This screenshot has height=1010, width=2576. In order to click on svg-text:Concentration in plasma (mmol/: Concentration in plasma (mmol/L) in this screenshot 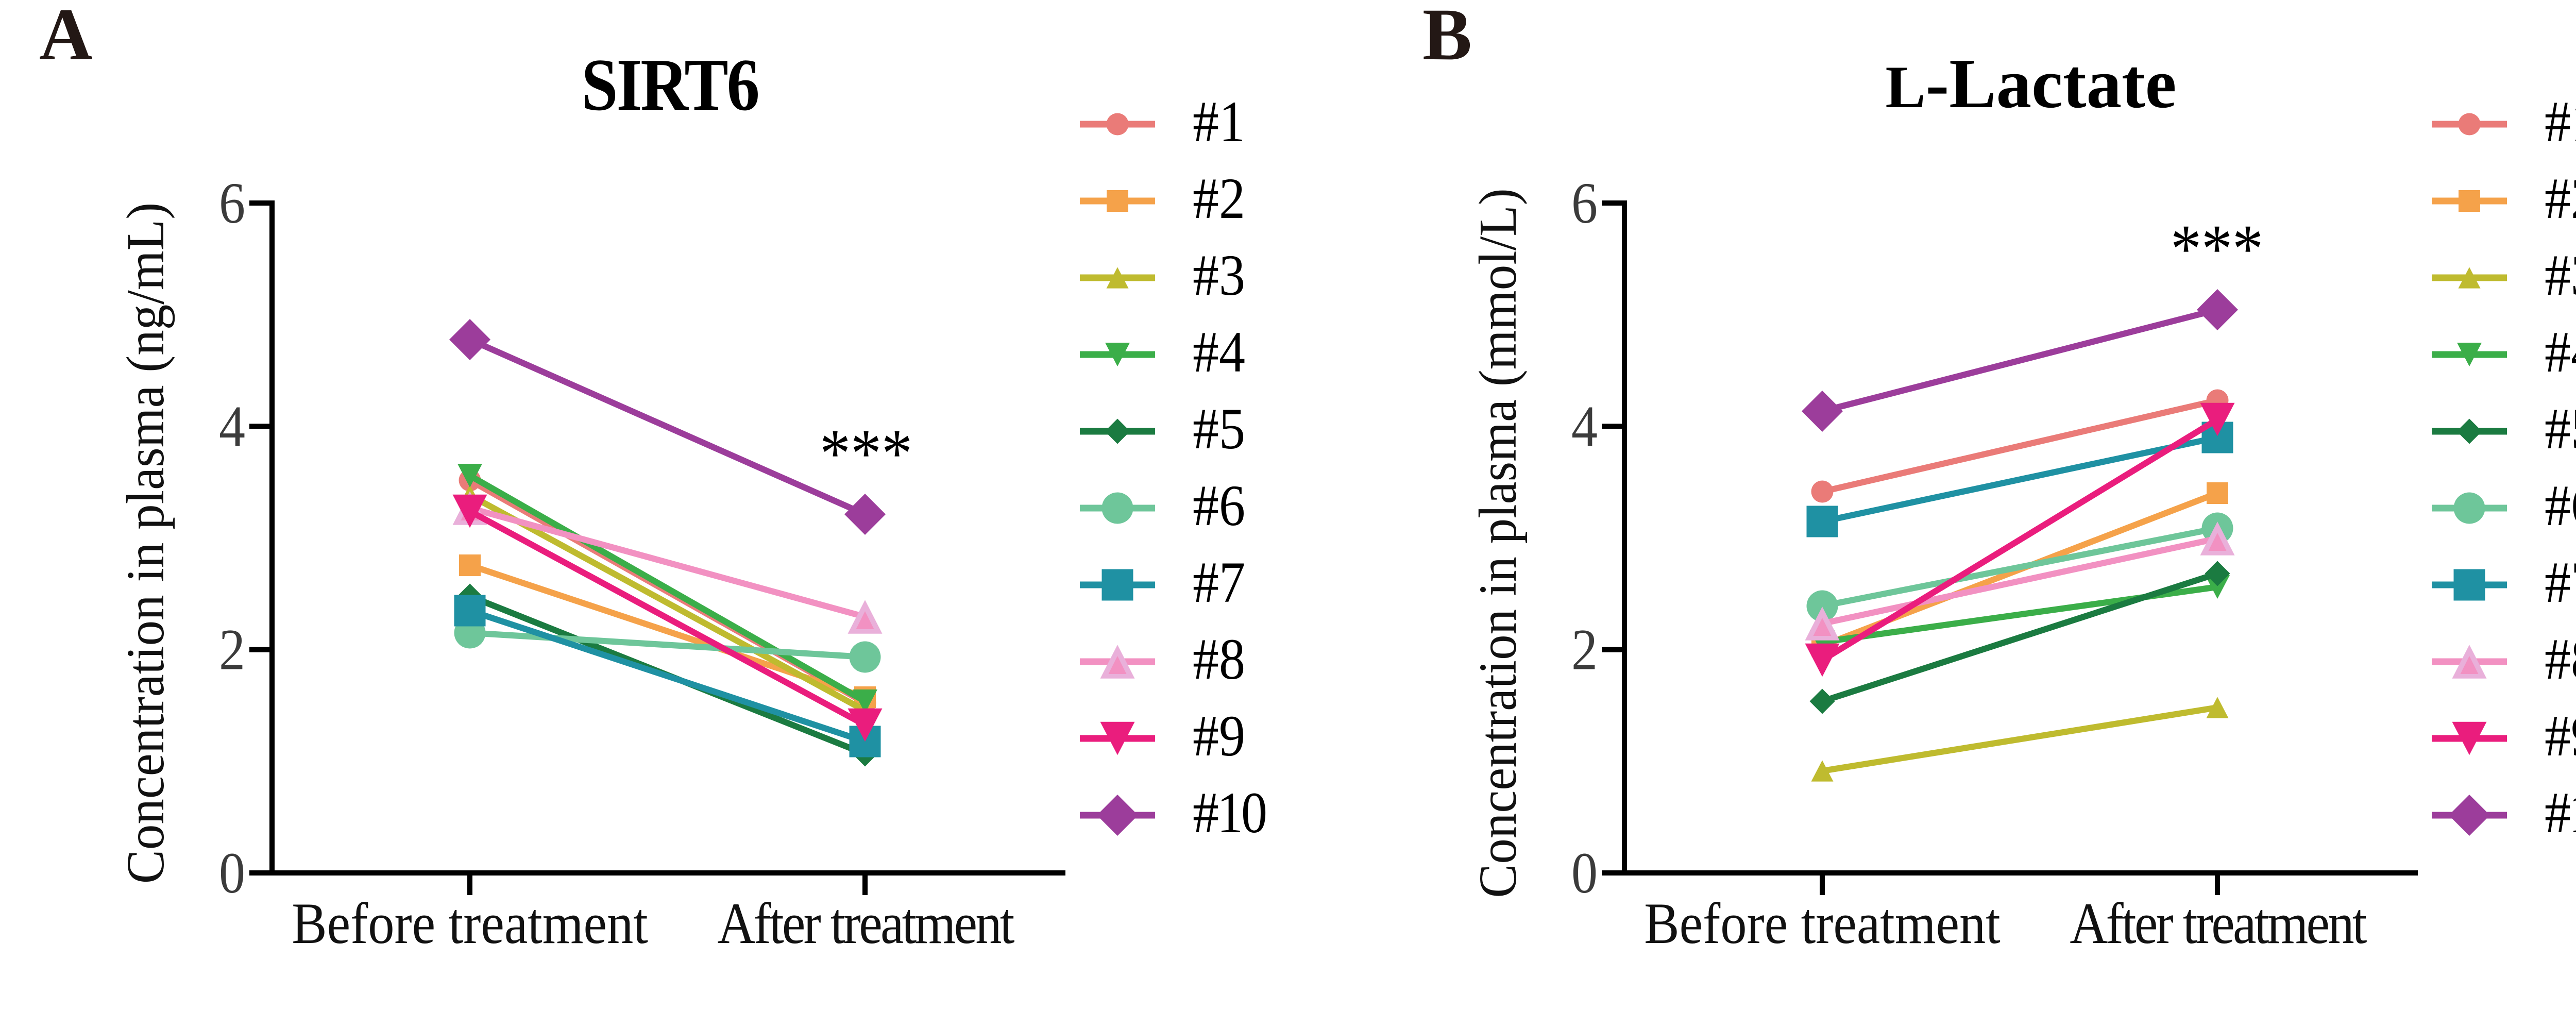, I will do `click(1498, 543)`.